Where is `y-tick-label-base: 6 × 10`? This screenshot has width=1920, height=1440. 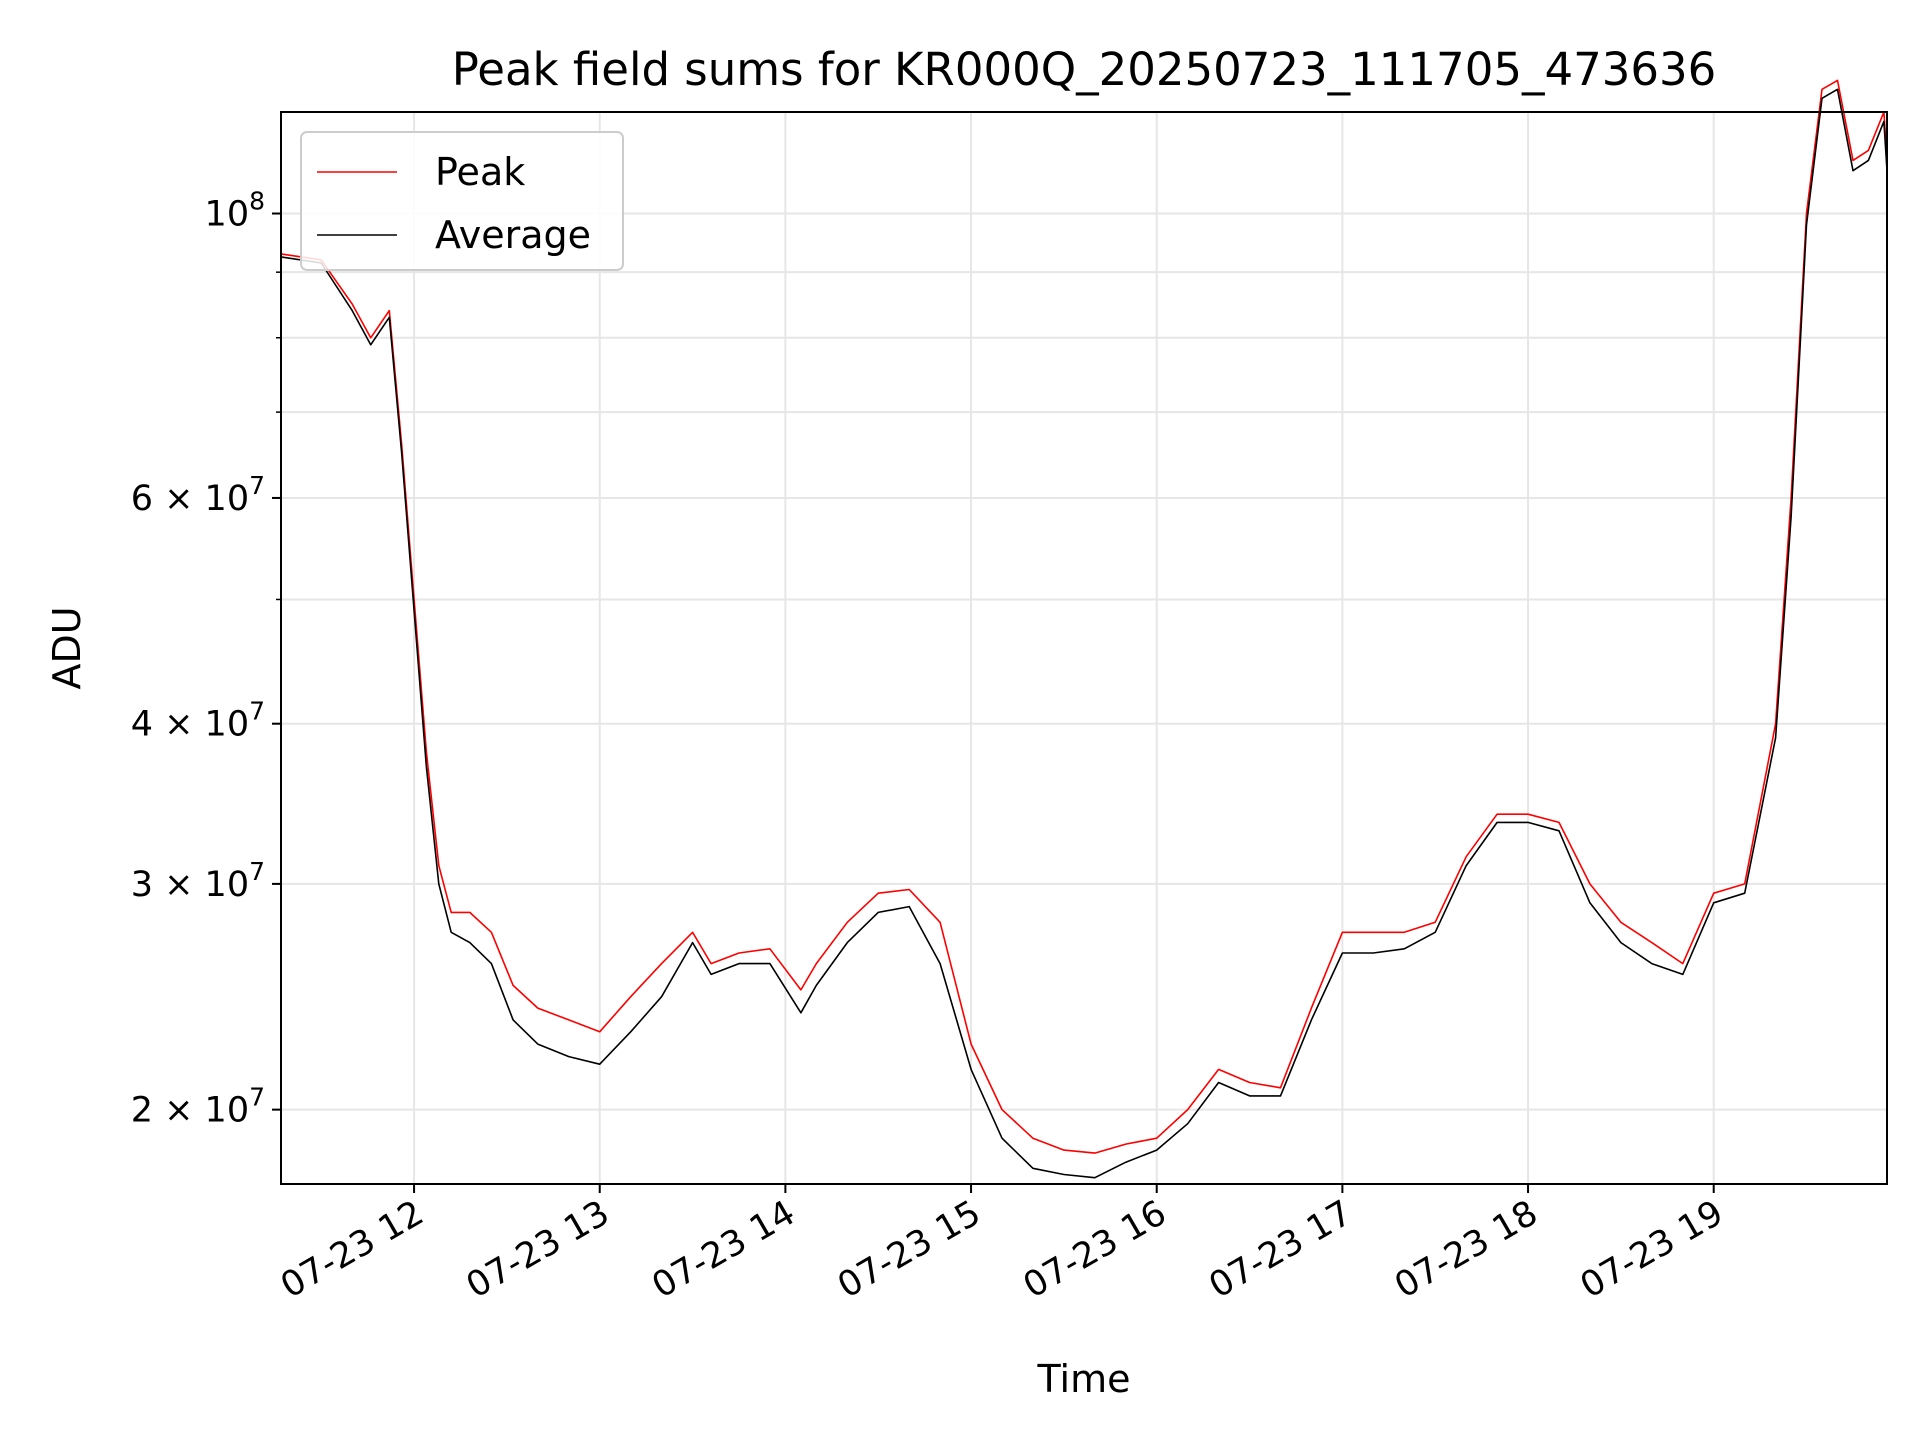 y-tick-label-base: 6 × 10 is located at coordinates (190, 499).